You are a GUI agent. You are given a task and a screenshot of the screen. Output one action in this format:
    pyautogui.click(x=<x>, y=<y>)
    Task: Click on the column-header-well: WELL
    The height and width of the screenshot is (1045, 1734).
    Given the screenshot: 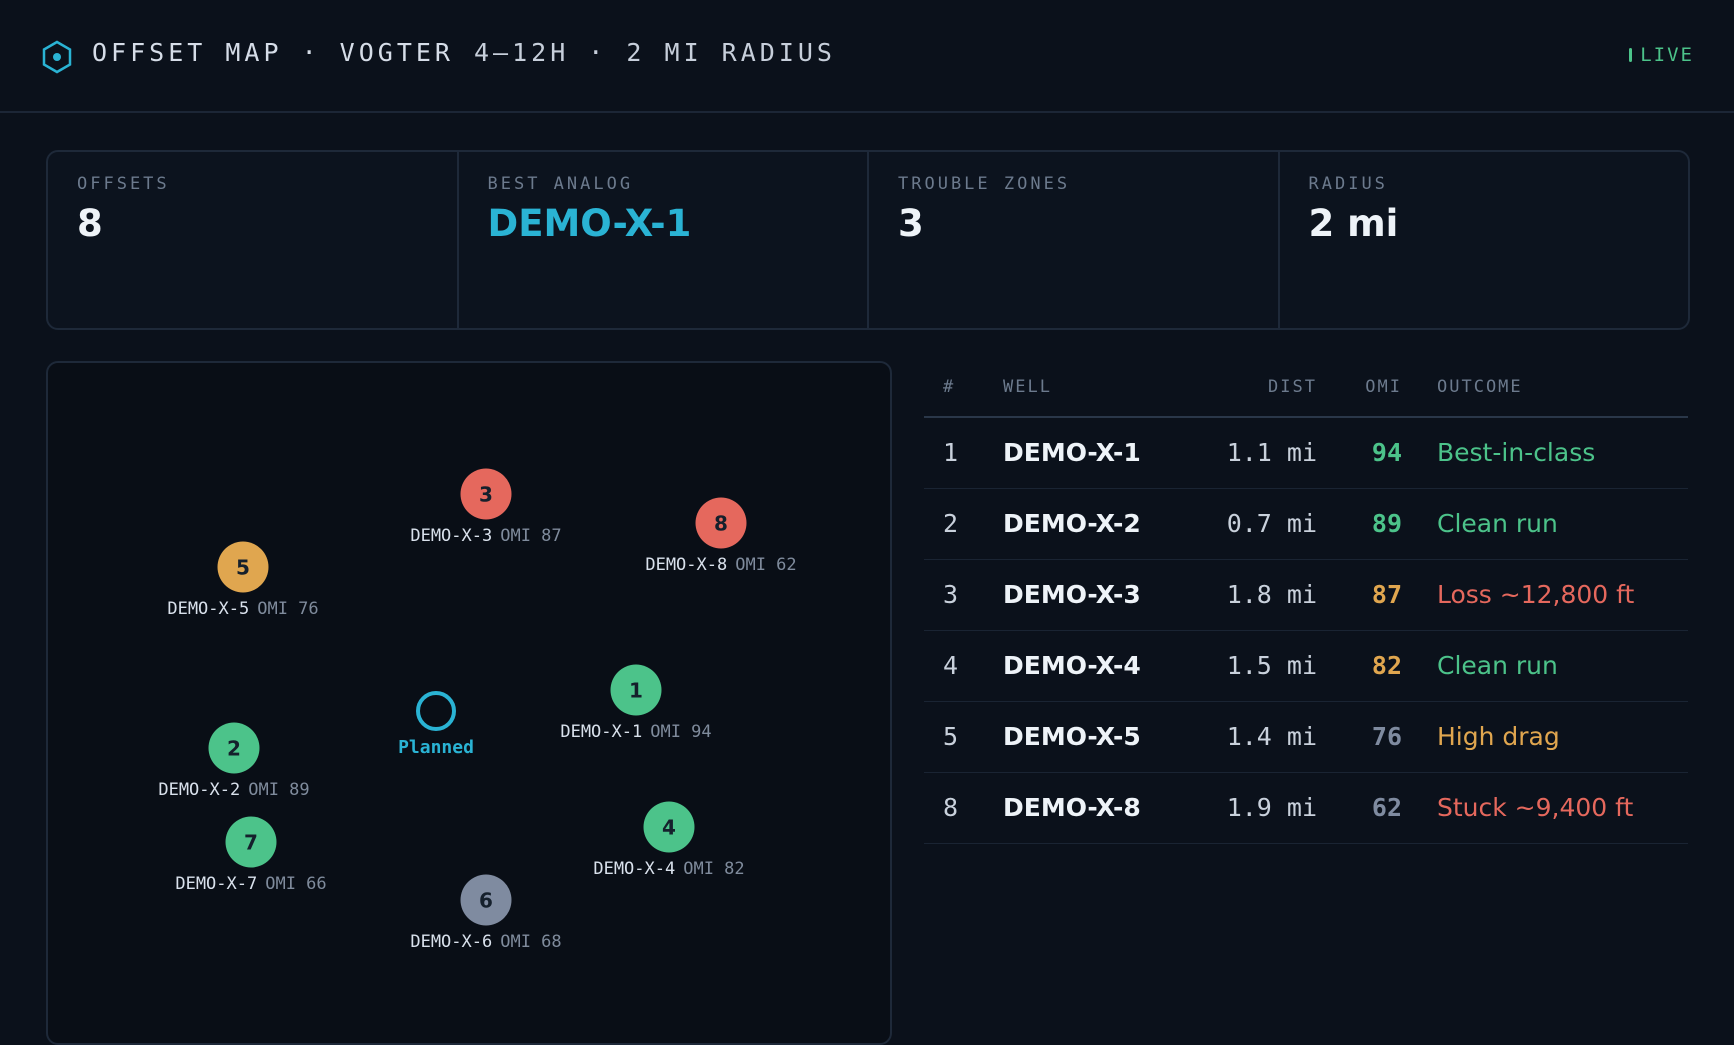 What is the action you would take?
    pyautogui.click(x=1027, y=387)
    